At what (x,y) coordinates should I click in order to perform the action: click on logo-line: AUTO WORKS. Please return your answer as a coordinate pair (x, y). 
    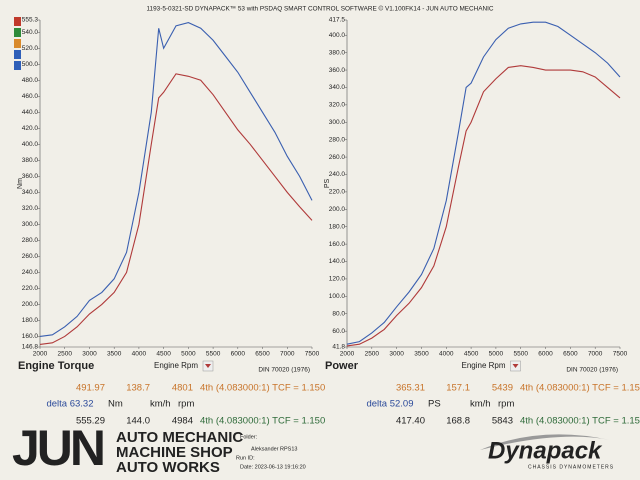
    Looking at the image, I should click on (168, 467).